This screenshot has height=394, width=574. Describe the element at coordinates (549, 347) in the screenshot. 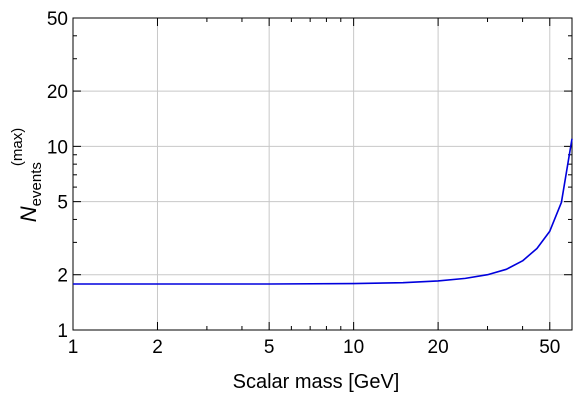

I see `x-tick-label: 50` at that location.